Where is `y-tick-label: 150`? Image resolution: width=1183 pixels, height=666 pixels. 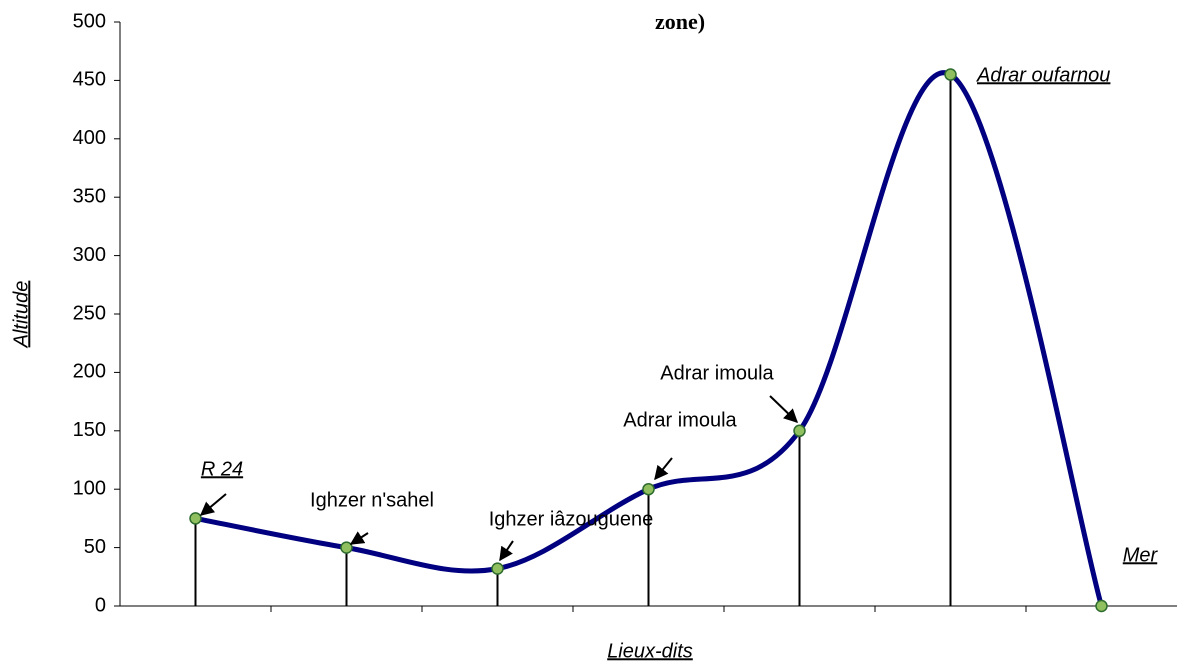
y-tick-label: 150 is located at coordinates (89, 430).